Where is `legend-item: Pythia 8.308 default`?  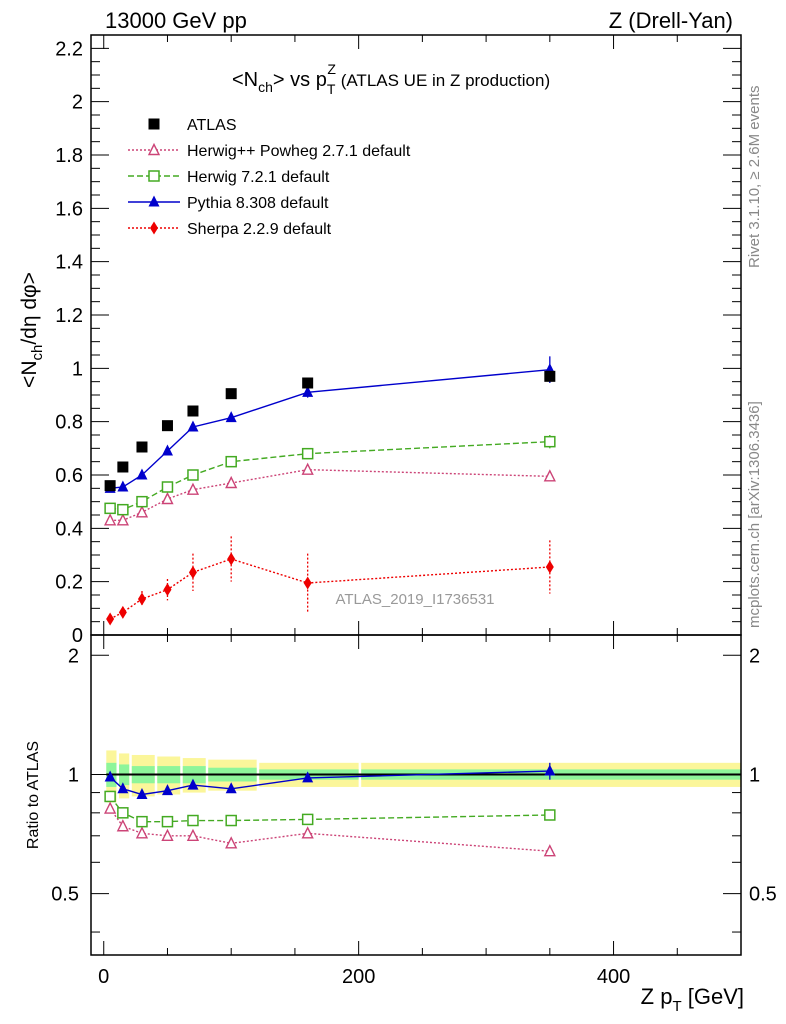
legend-item: Pythia 8.308 default is located at coordinates (228, 203).